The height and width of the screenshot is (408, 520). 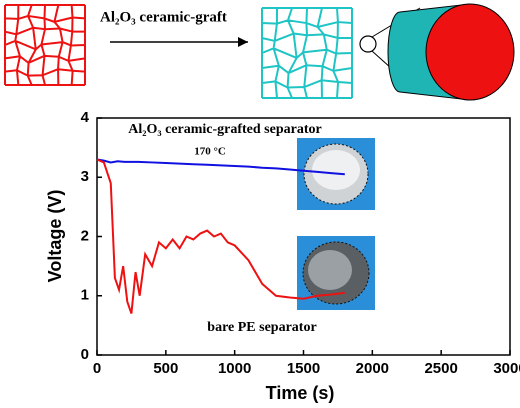 I want to click on y-tick-label: 0, so click(x=85, y=354).